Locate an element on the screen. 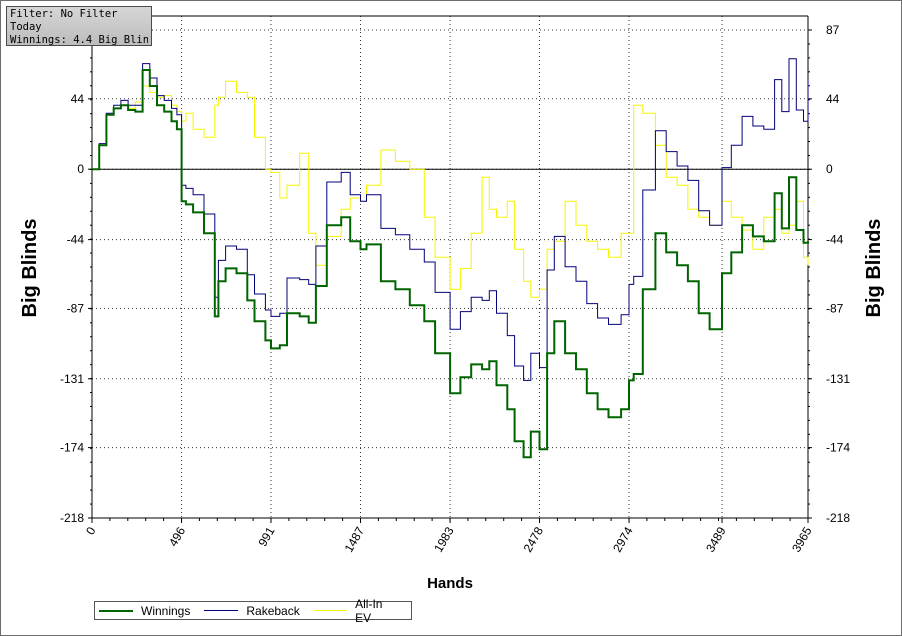 This screenshot has height=636, width=902. legend: Winnings Rakeback All-In EV is located at coordinates (253, 611).